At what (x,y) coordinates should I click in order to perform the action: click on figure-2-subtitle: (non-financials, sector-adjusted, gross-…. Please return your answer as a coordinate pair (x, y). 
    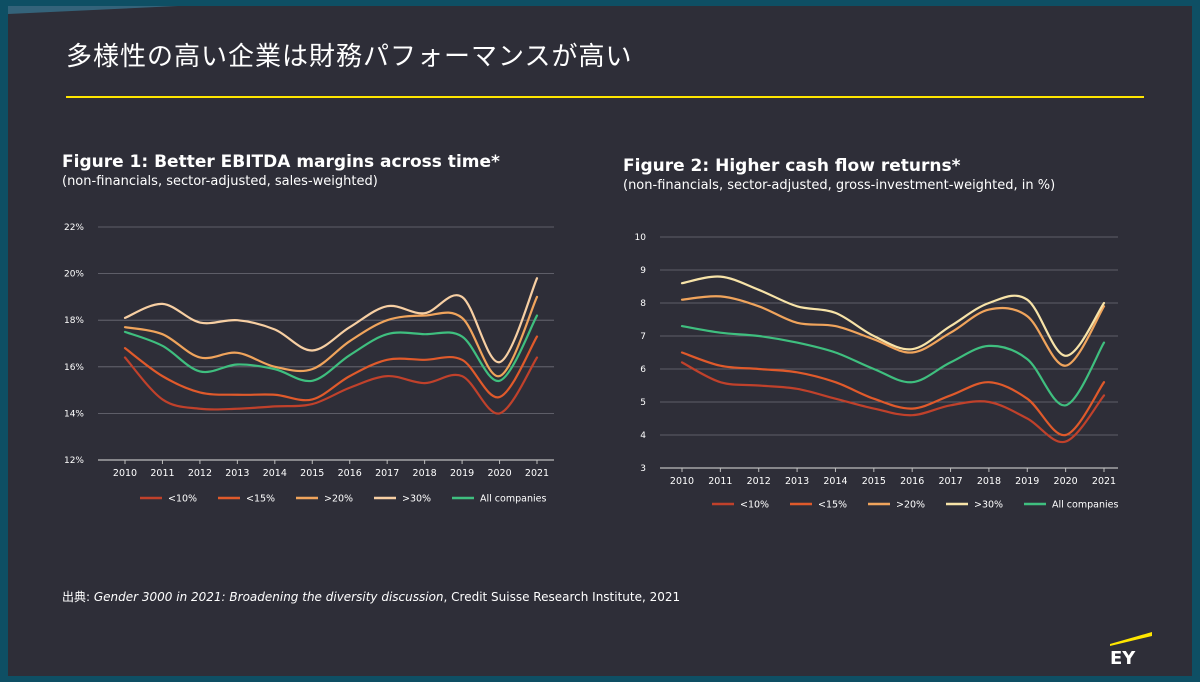
    Looking at the image, I should click on (839, 185).